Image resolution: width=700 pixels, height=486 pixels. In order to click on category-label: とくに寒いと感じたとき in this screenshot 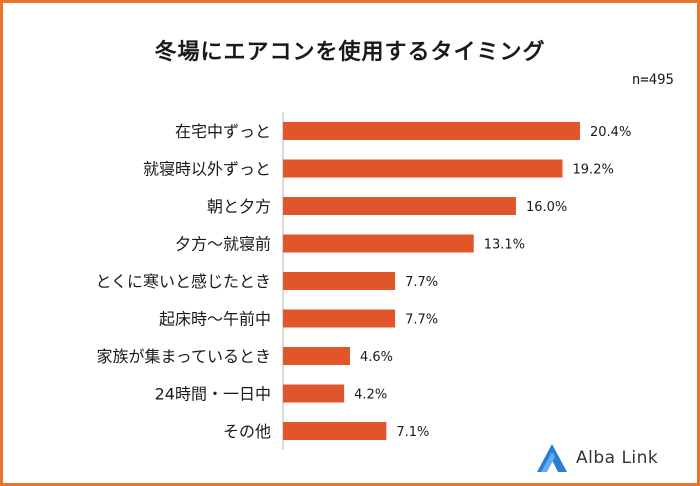, I will do `click(183, 281)`.